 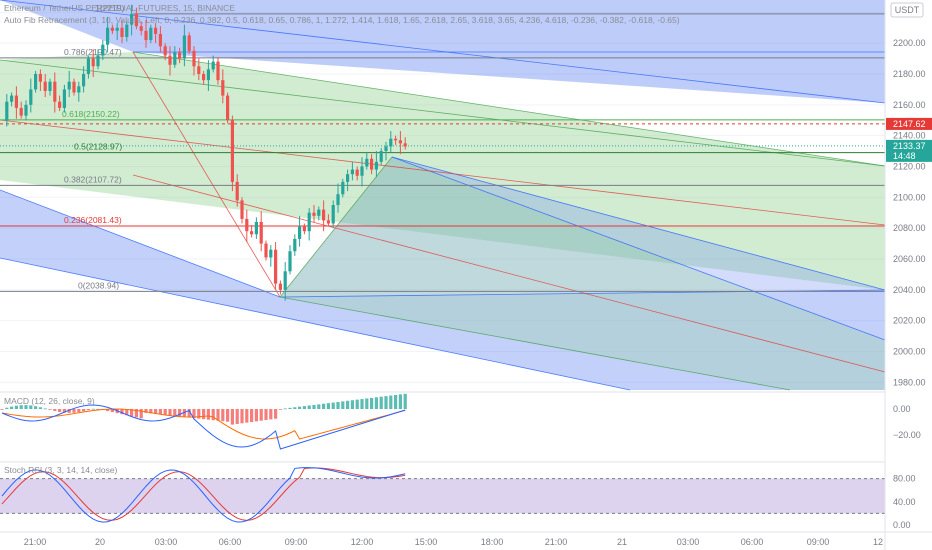 What do you see at coordinates (909, 43) in the screenshot?
I see `price-tick: 2200.00` at bounding box center [909, 43].